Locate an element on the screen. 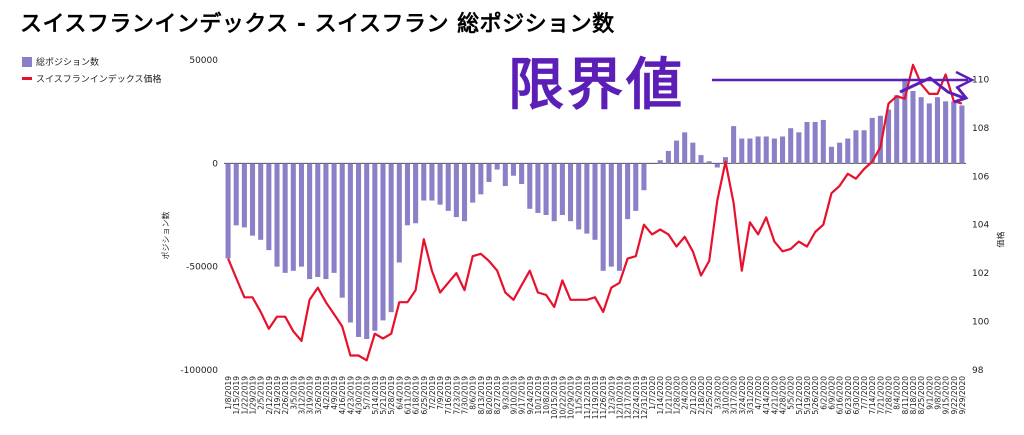 This screenshot has width=1024, height=435. x-tick-label: 7/30/2019 is located at coordinates (465, 395).